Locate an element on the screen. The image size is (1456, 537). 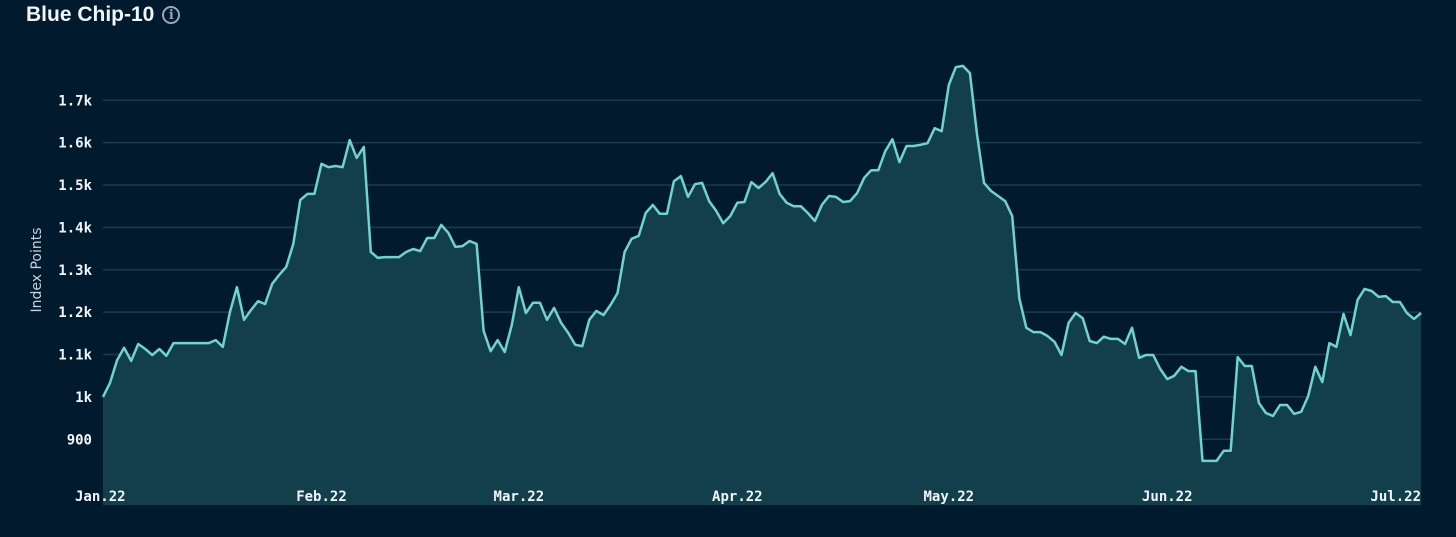
info-circle-icon: i is located at coordinates (171, 15).